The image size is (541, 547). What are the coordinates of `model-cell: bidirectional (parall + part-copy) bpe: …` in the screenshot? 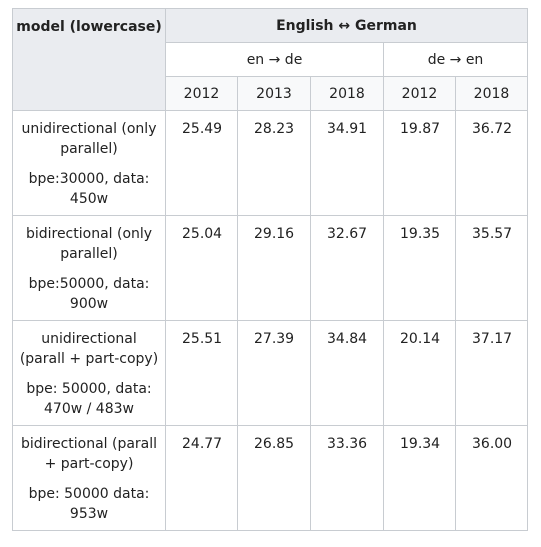 It's located at (89, 478).